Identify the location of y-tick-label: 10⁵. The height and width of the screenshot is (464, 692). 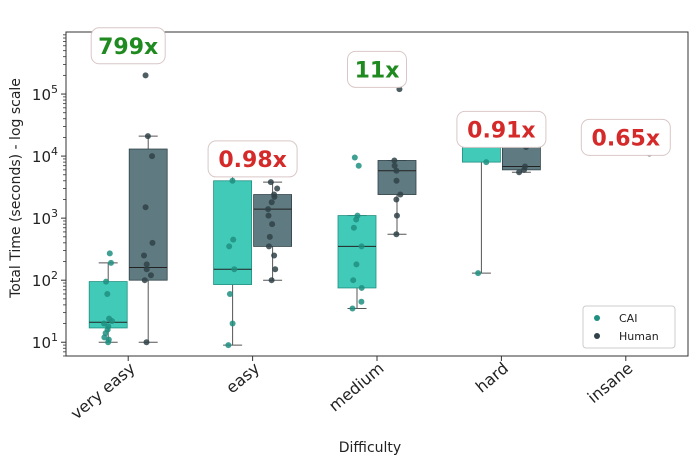
(45, 93).